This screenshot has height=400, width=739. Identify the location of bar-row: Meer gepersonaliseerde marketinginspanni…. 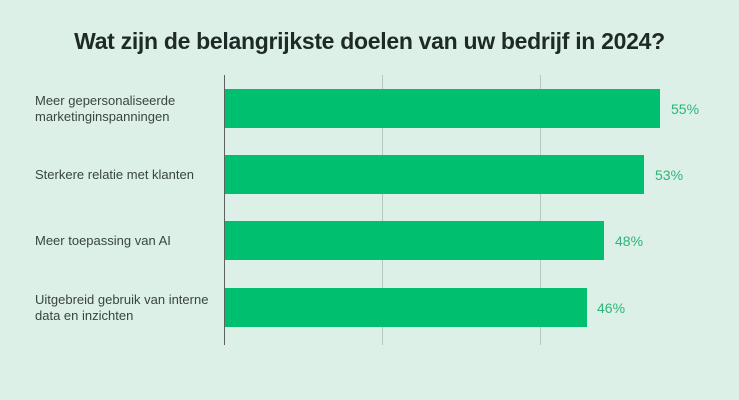
(369, 108).